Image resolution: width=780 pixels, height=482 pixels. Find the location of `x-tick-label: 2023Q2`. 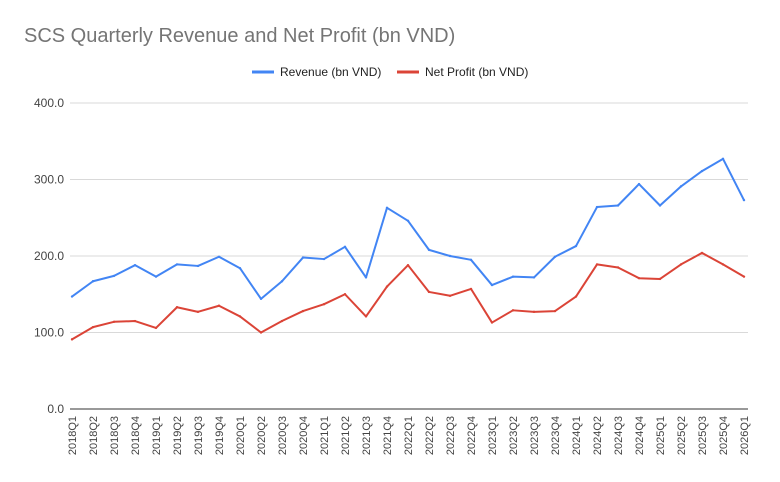

x-tick-label: 2023Q2 is located at coordinates (514, 435).